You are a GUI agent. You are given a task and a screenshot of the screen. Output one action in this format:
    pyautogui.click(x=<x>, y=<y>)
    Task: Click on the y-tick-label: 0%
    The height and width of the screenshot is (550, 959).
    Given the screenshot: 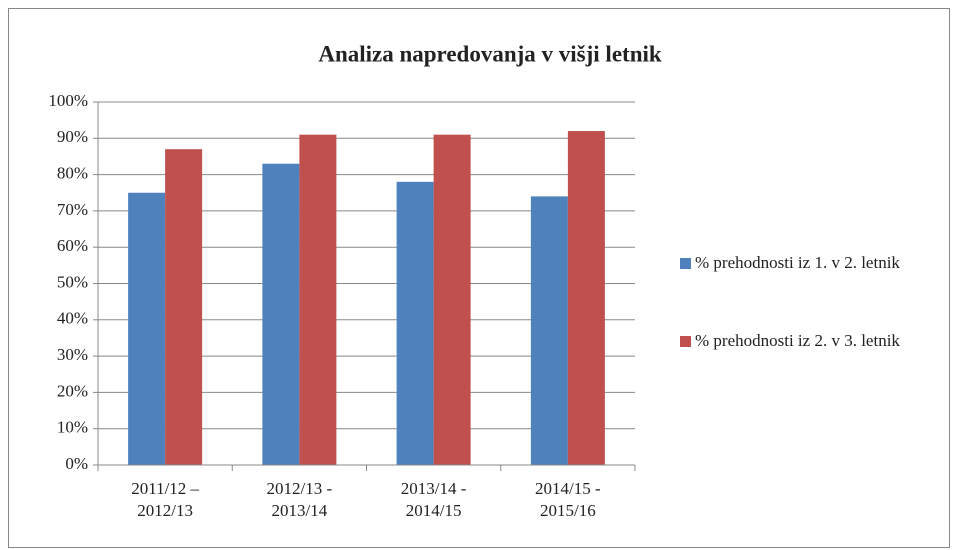 What is the action you would take?
    pyautogui.click(x=76, y=463)
    